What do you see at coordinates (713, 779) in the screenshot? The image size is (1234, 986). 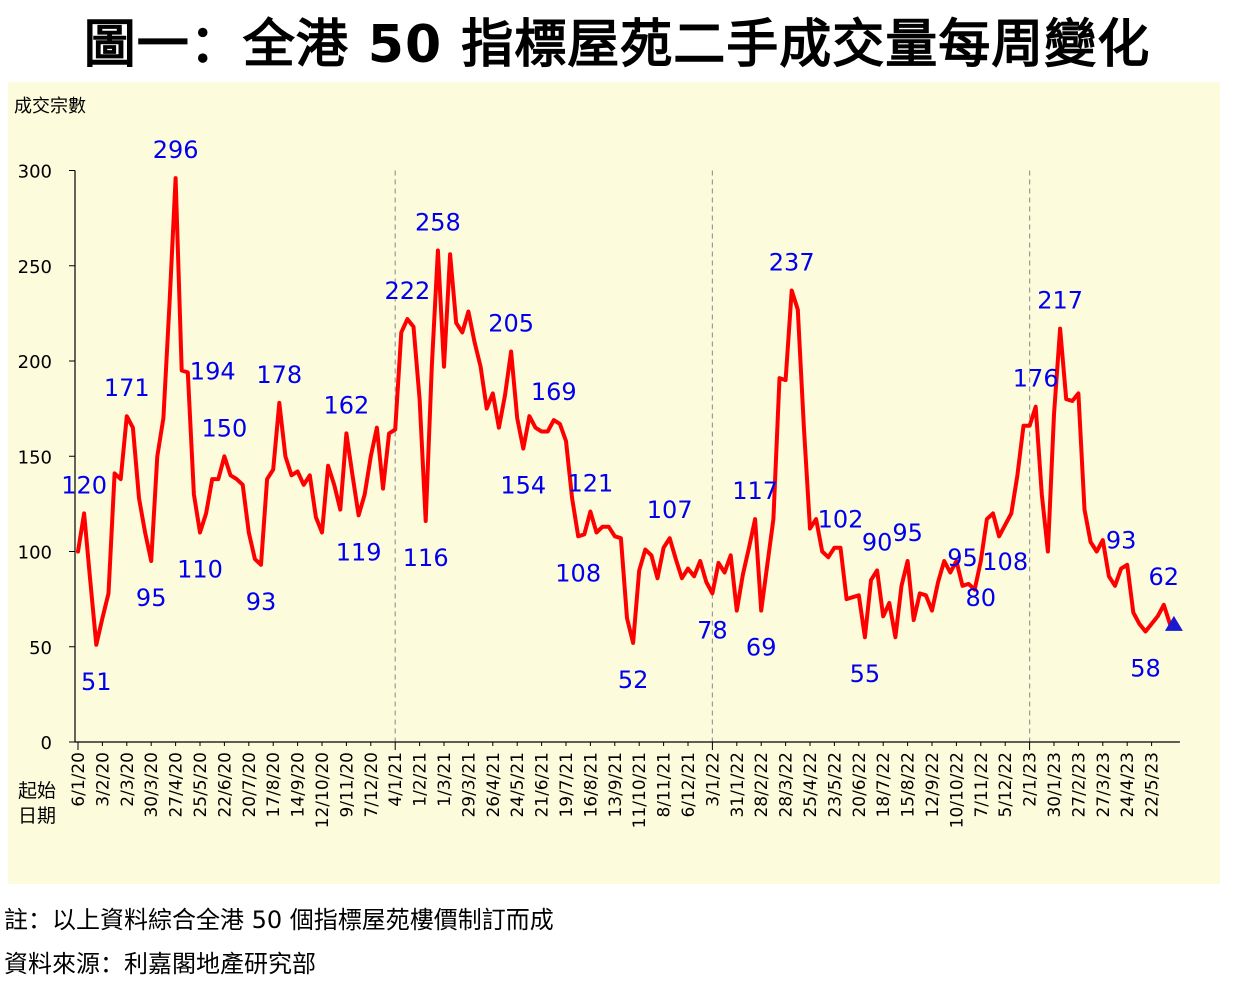 I see `x-tick-label: 3/1/22` at bounding box center [713, 779].